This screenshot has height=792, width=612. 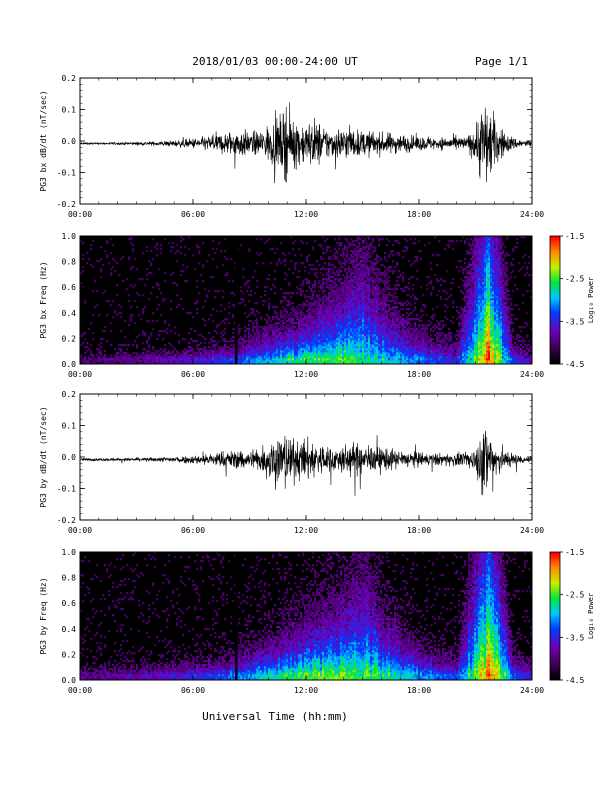 What do you see at coordinates (69, 110) in the screenshot?
I see `y-tick-label: 0.1` at bounding box center [69, 110].